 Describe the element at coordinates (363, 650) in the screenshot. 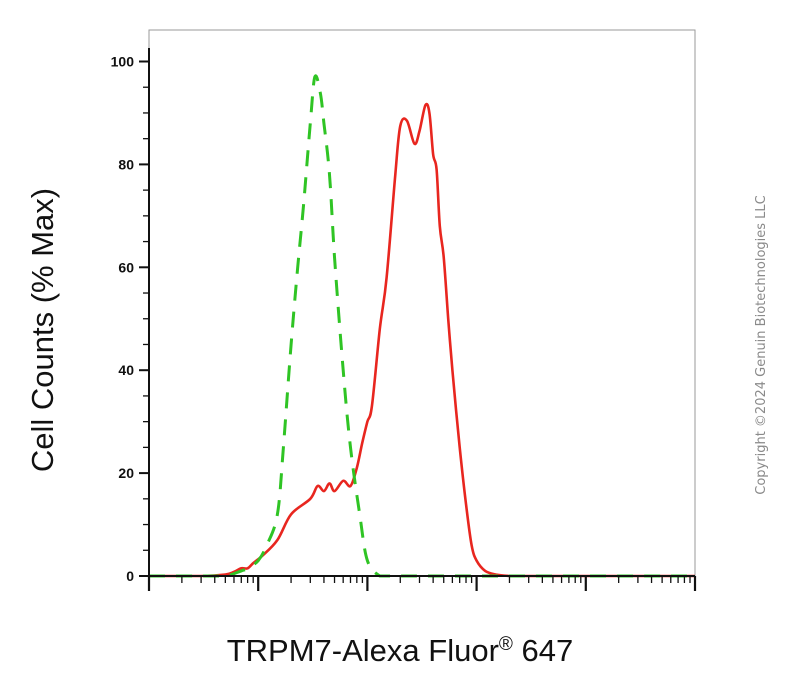

I see `x-axis-title-main: TRPM7-Alexa Fluor` at that location.